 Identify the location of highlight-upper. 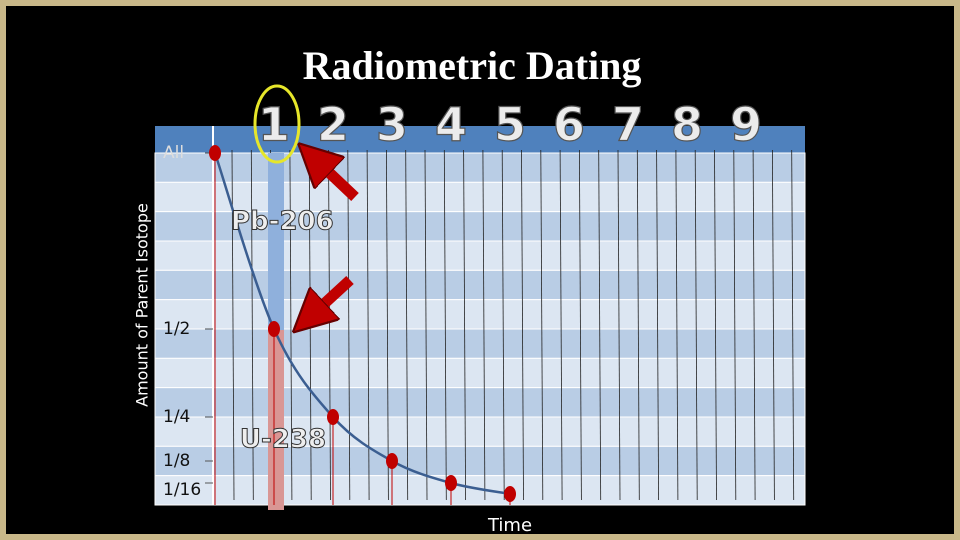
(276, 241).